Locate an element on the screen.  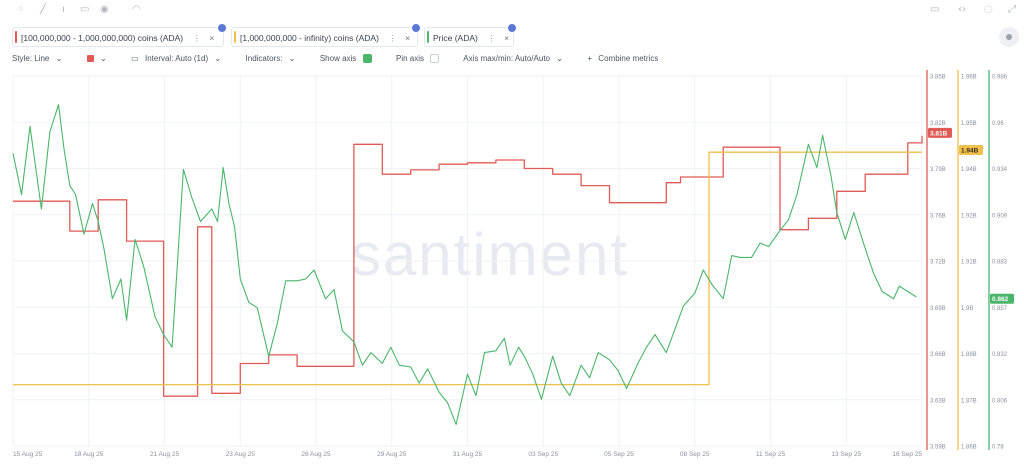
indicators-dropdown: Indicators: ⌄ is located at coordinates (273, 58).